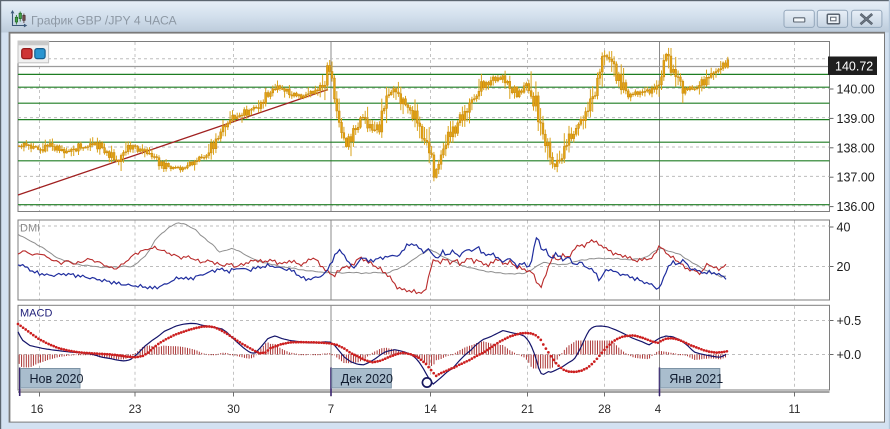  I want to click on svg-text: 23, so click(135, 410).